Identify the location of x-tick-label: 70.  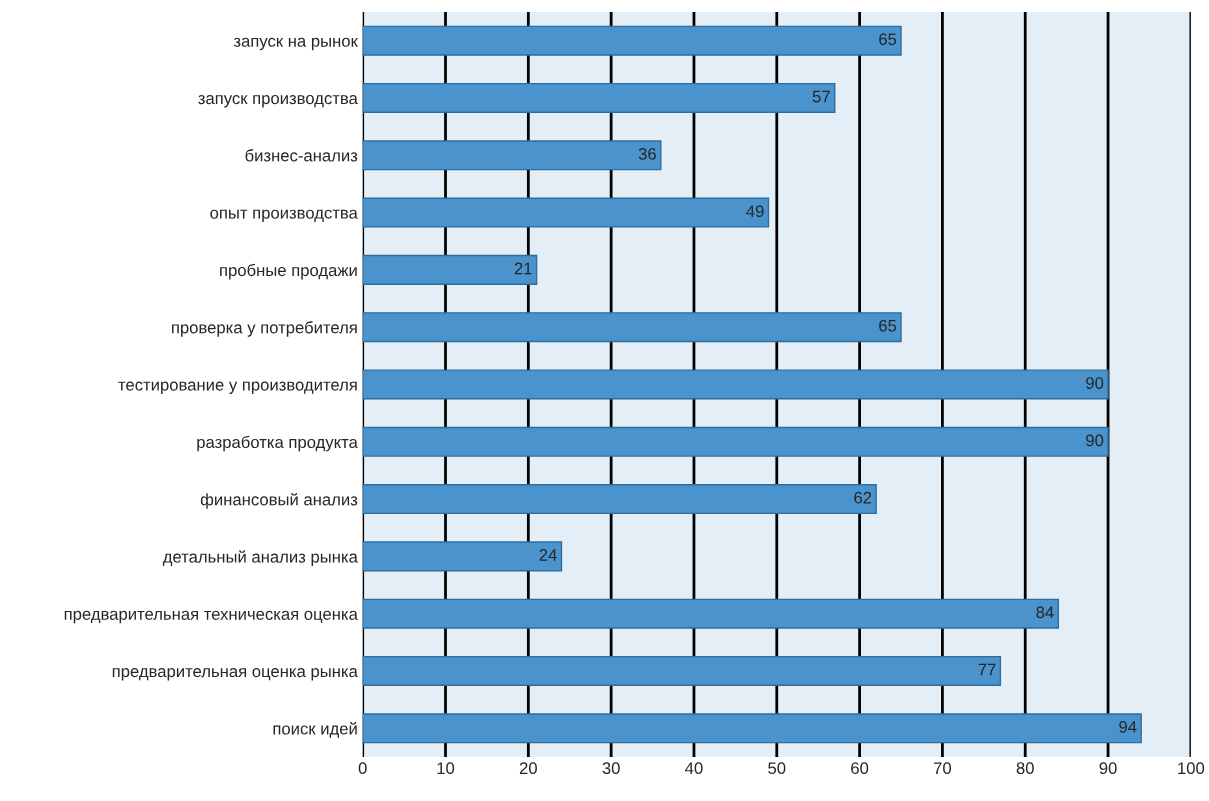
(943, 768).